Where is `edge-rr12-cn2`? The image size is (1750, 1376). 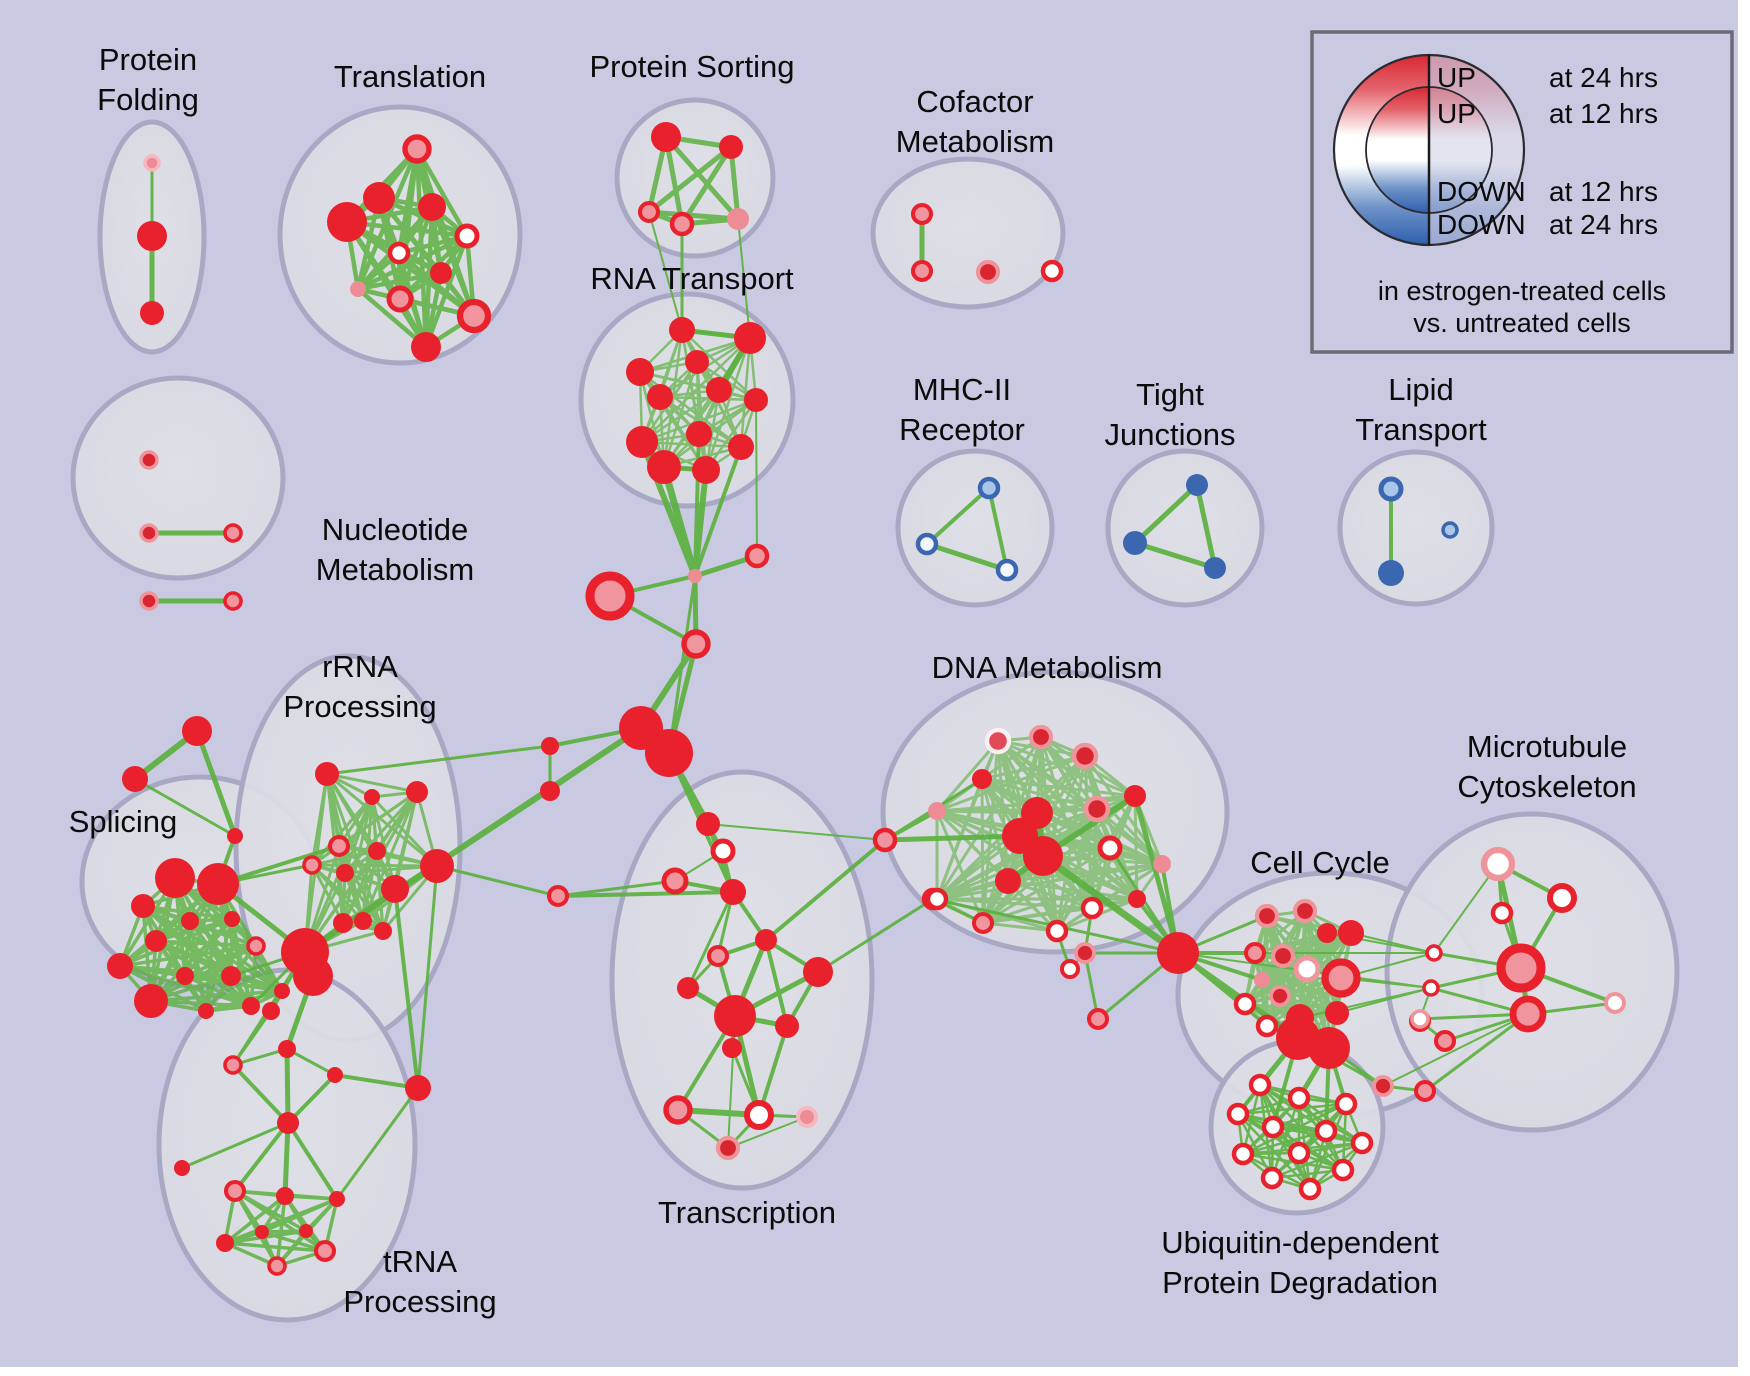
edge-rr12-cn2 is located at coordinates (497, 881).